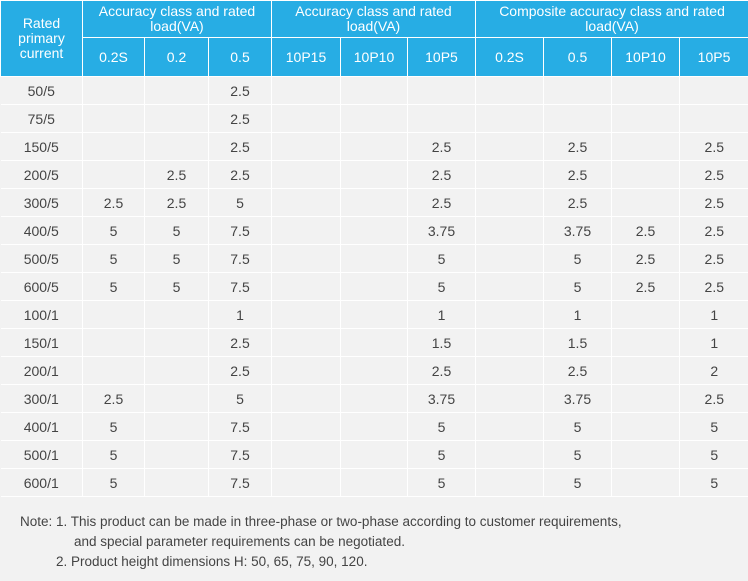 Image resolution: width=748 pixels, height=581 pixels. Describe the element at coordinates (176, 57) in the screenshot. I see `subheader-cell: 0.2` at that location.